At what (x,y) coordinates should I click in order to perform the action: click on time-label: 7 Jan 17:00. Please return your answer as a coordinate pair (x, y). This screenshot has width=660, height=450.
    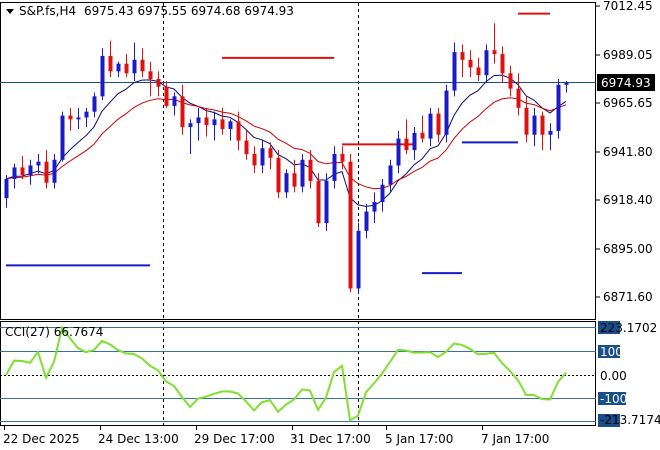
    Looking at the image, I should click on (515, 439).